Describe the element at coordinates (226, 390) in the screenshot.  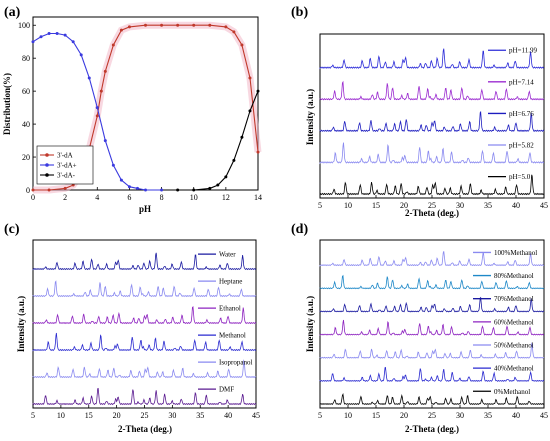
I see `legend-label: DMF` at that location.